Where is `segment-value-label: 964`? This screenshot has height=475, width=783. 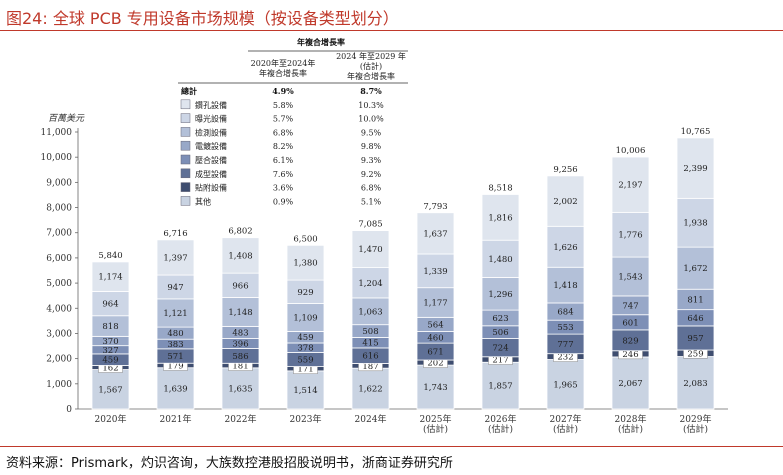 segment-value-label: 964 is located at coordinates (110, 305).